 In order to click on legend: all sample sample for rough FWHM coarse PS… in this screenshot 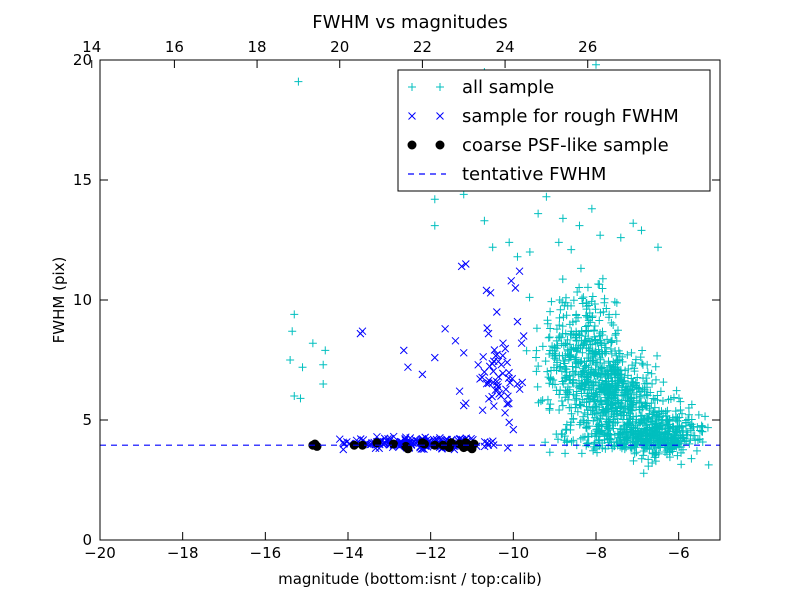, I will do `click(554, 130)`.